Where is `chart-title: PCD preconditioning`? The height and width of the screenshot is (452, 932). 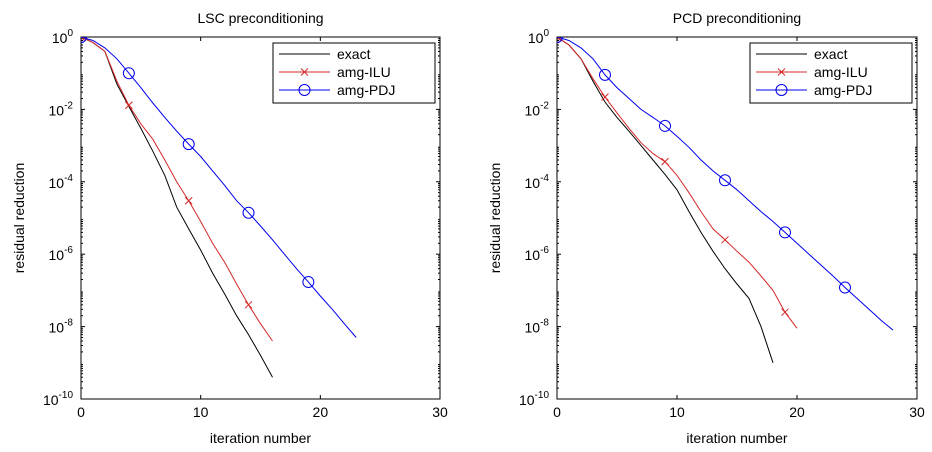 chart-title: PCD preconditioning is located at coordinates (737, 18).